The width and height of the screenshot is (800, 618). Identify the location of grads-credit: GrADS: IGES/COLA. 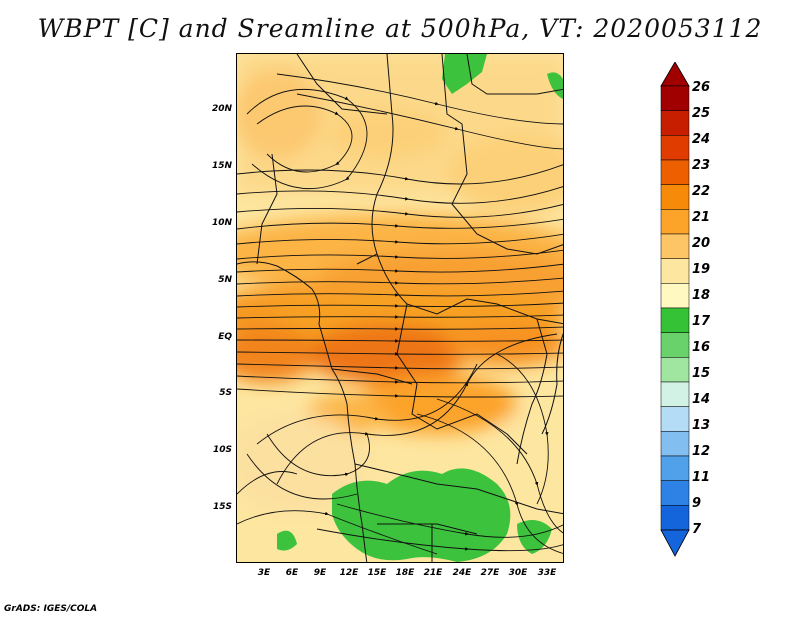
(51, 609).